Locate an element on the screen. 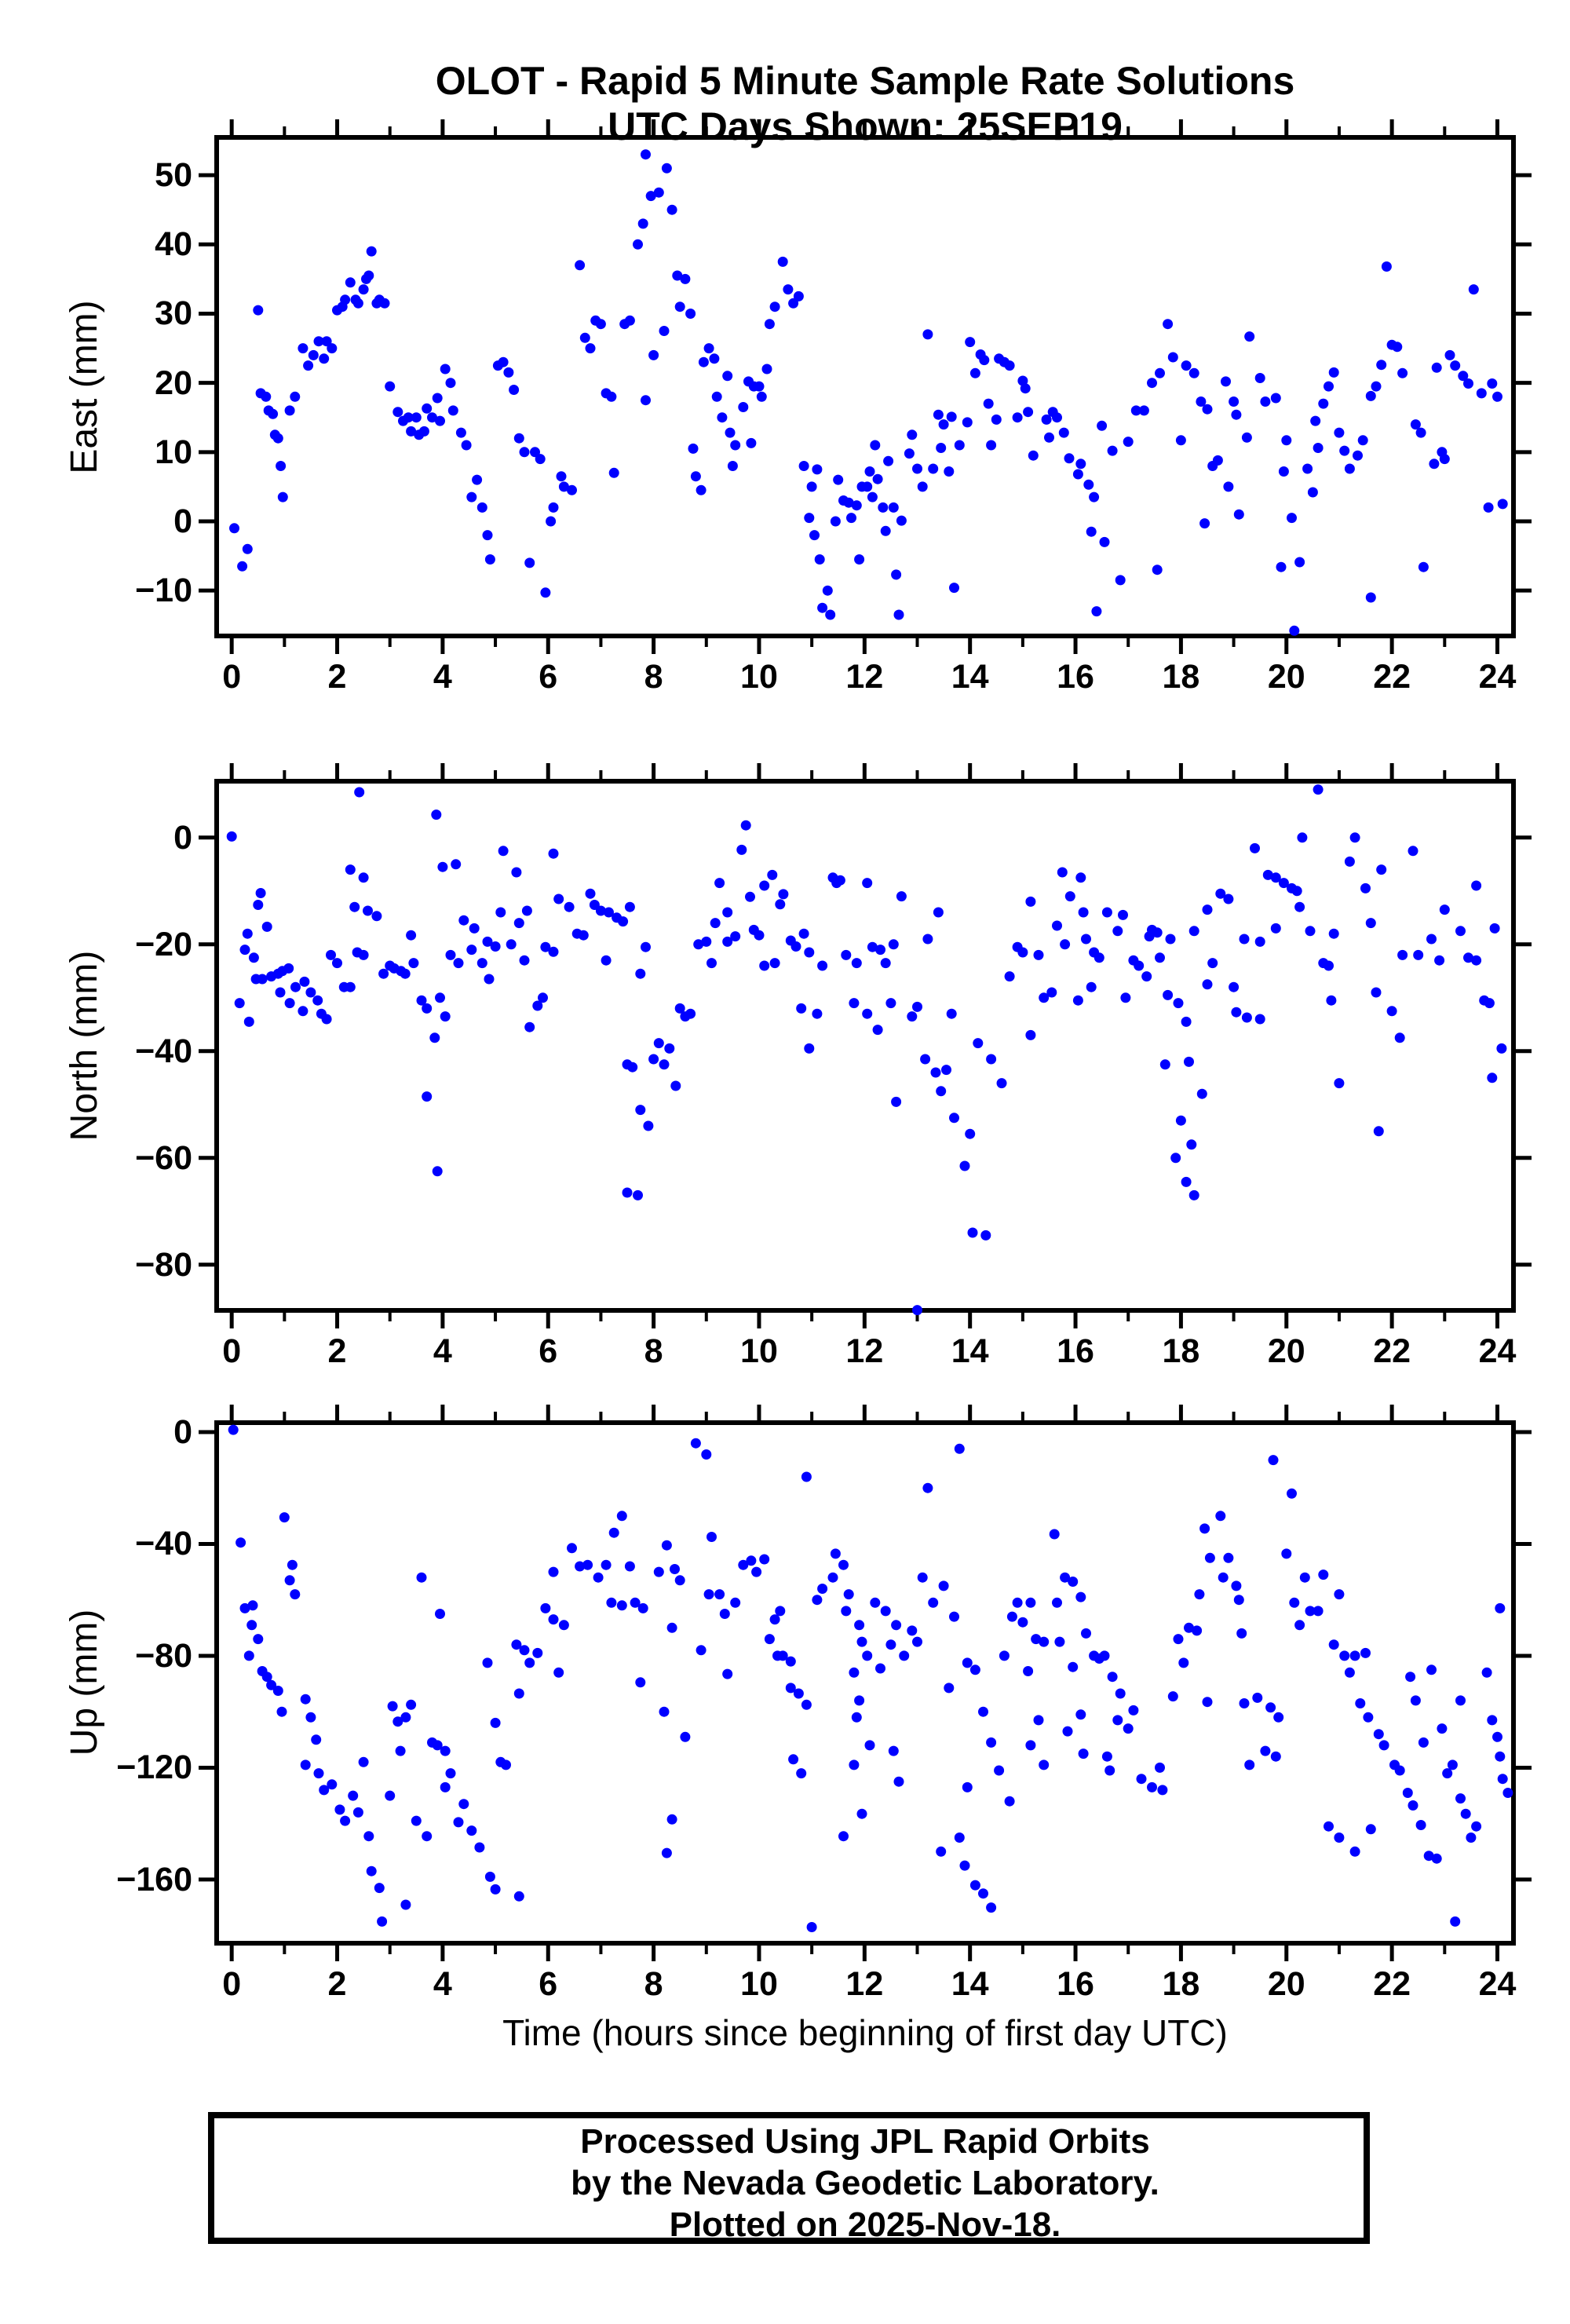 Image resolution: width=1570 pixels, height=2324 pixels. east-x-tick-label: 0 is located at coordinates (232, 677).